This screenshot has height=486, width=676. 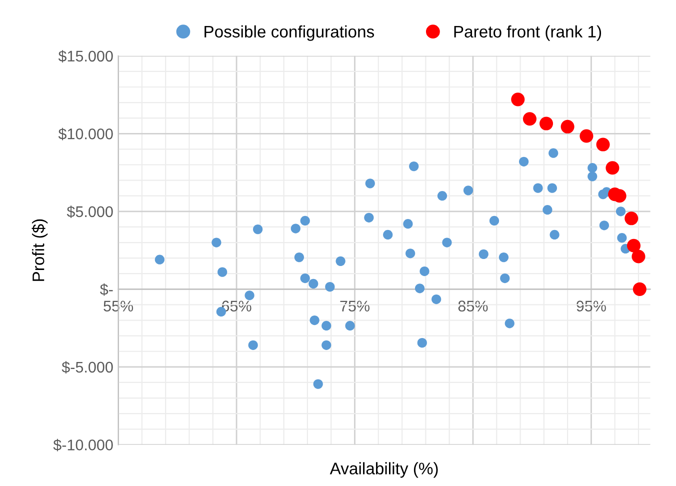 I want to click on x-axis-title: Availability (%), so click(x=384, y=470).